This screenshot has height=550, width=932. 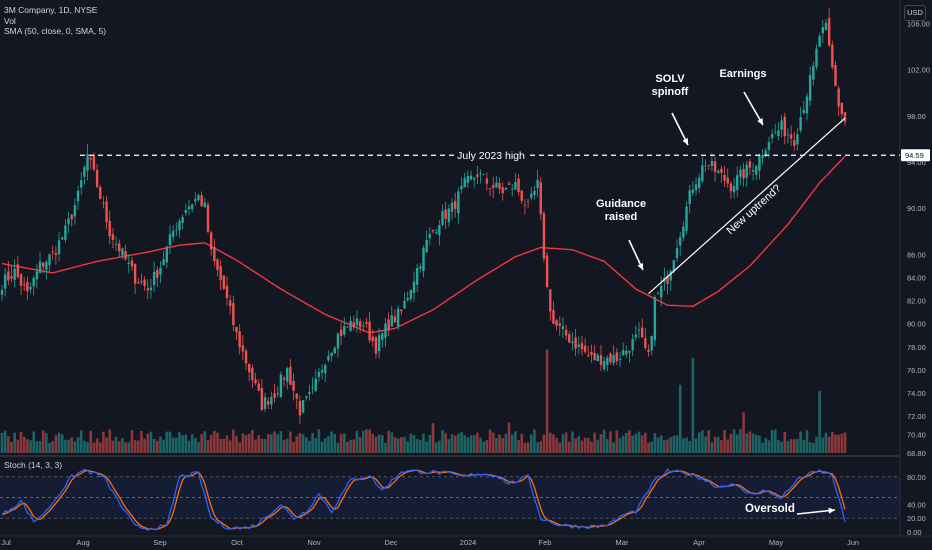 I want to click on currency-button: USD, so click(x=915, y=13).